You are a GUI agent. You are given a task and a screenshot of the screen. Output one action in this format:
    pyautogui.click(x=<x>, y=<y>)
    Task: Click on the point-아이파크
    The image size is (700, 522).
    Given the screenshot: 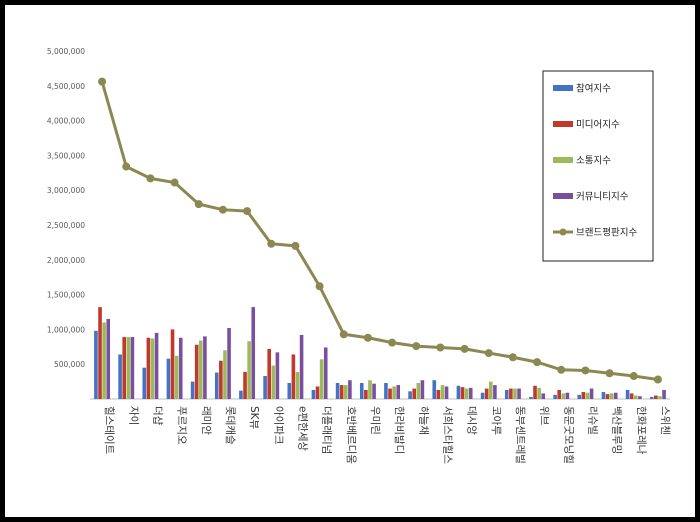 What is the action you would take?
    pyautogui.click(x=271, y=243)
    